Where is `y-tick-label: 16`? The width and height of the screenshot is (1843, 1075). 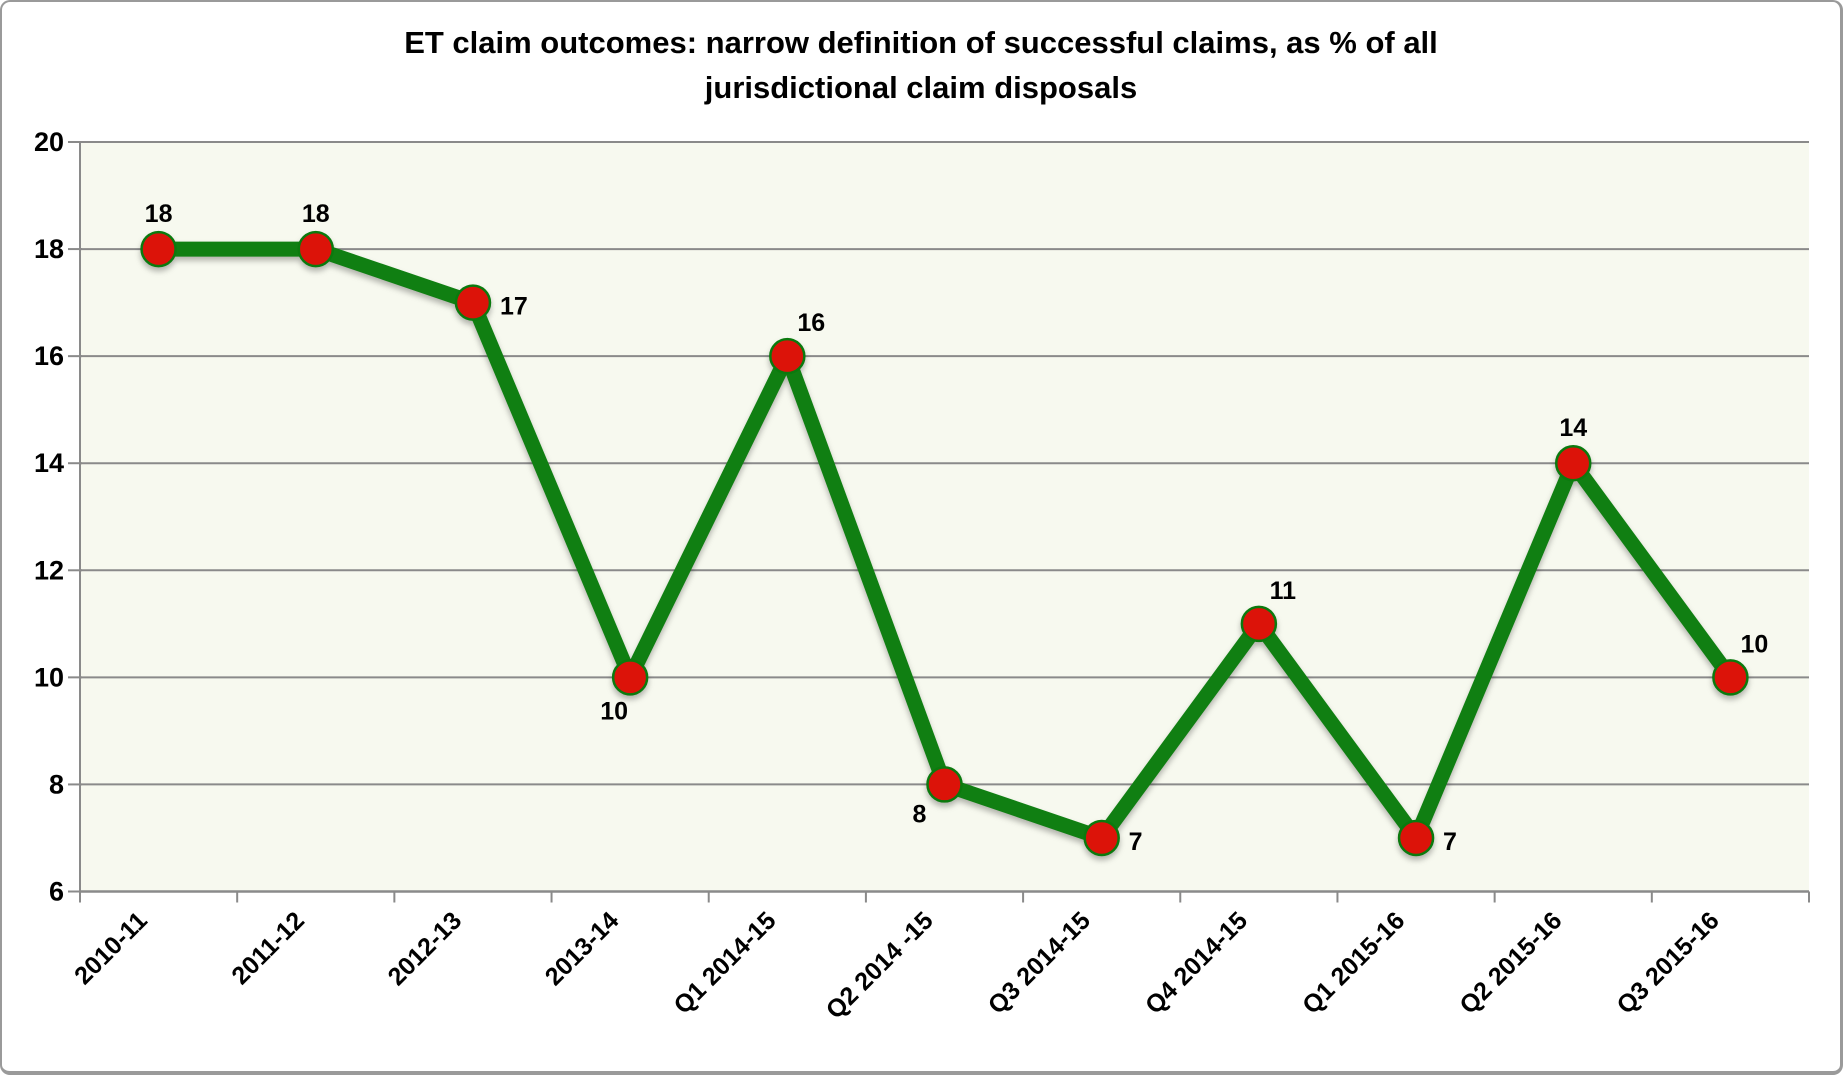 y-tick-label: 16 is located at coordinates (49, 356).